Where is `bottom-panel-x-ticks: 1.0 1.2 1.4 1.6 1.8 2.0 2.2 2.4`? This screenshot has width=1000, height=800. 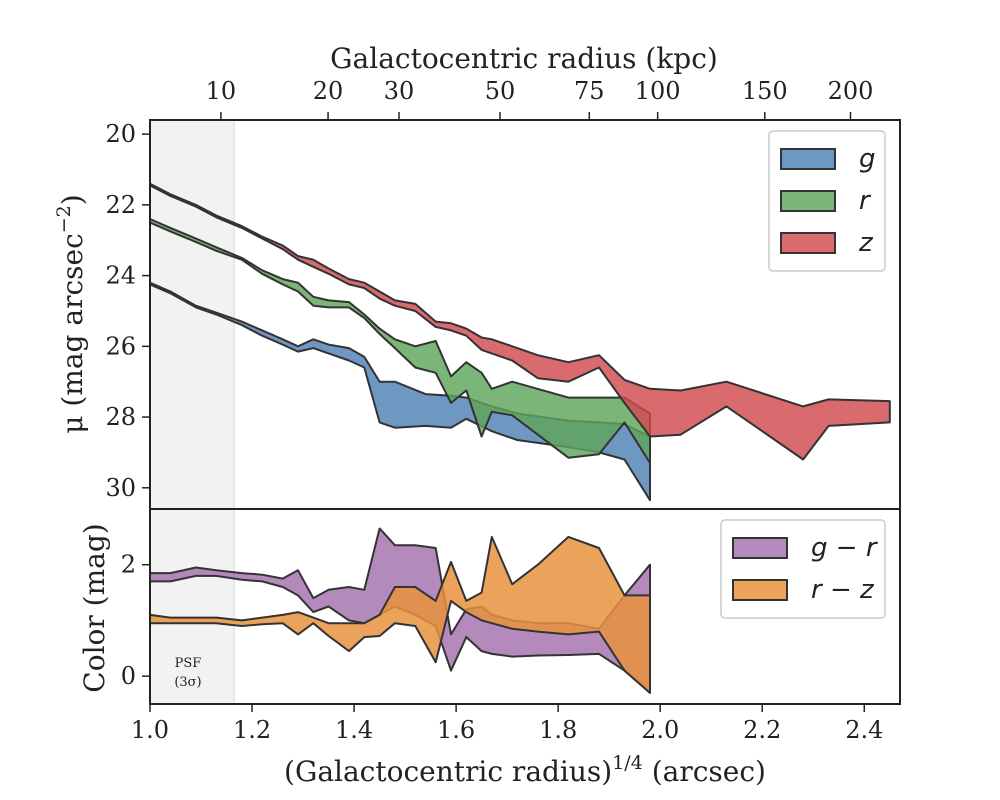
bottom-panel-x-ticks: 1.0 1.2 1.4 1.6 1.8 2.0 2.2 2.4 is located at coordinates (507, 724).